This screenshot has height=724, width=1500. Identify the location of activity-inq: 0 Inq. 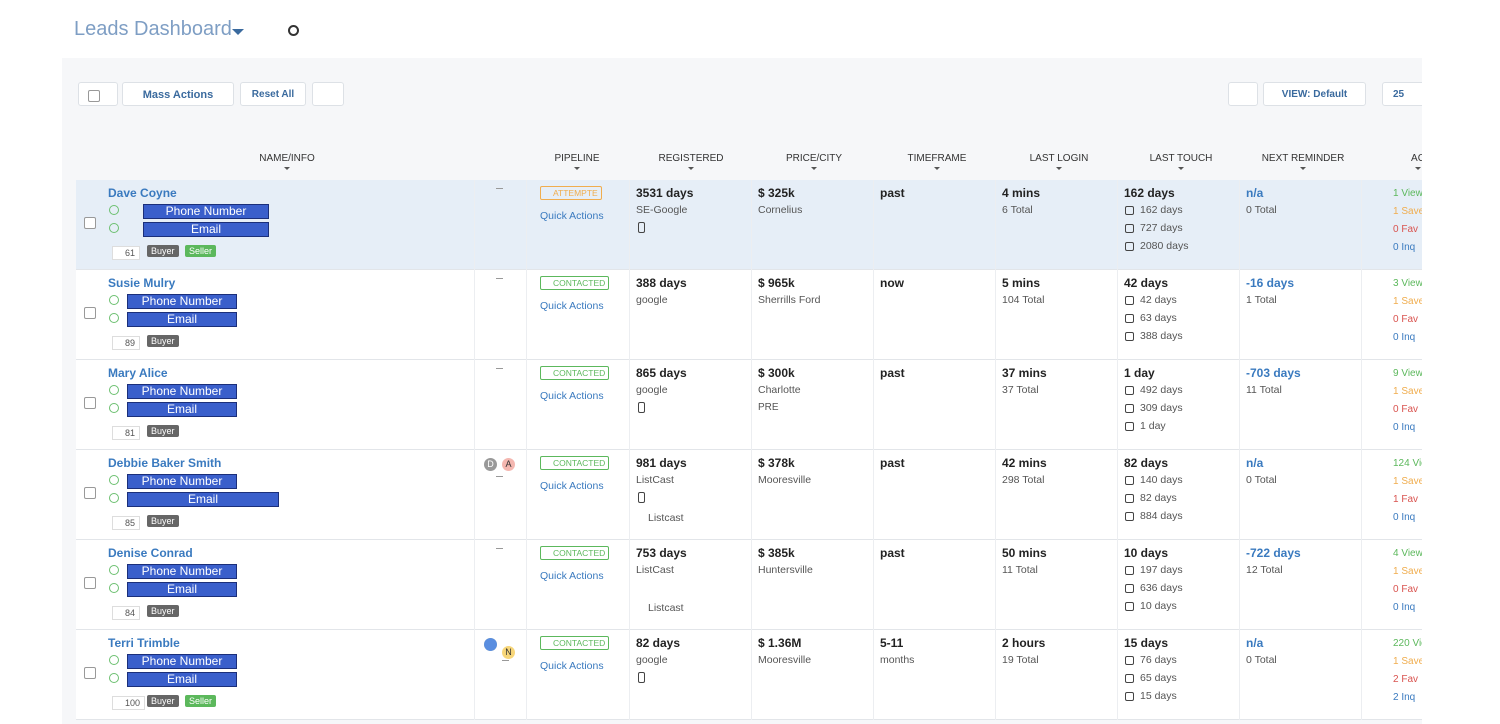
(1404, 607).